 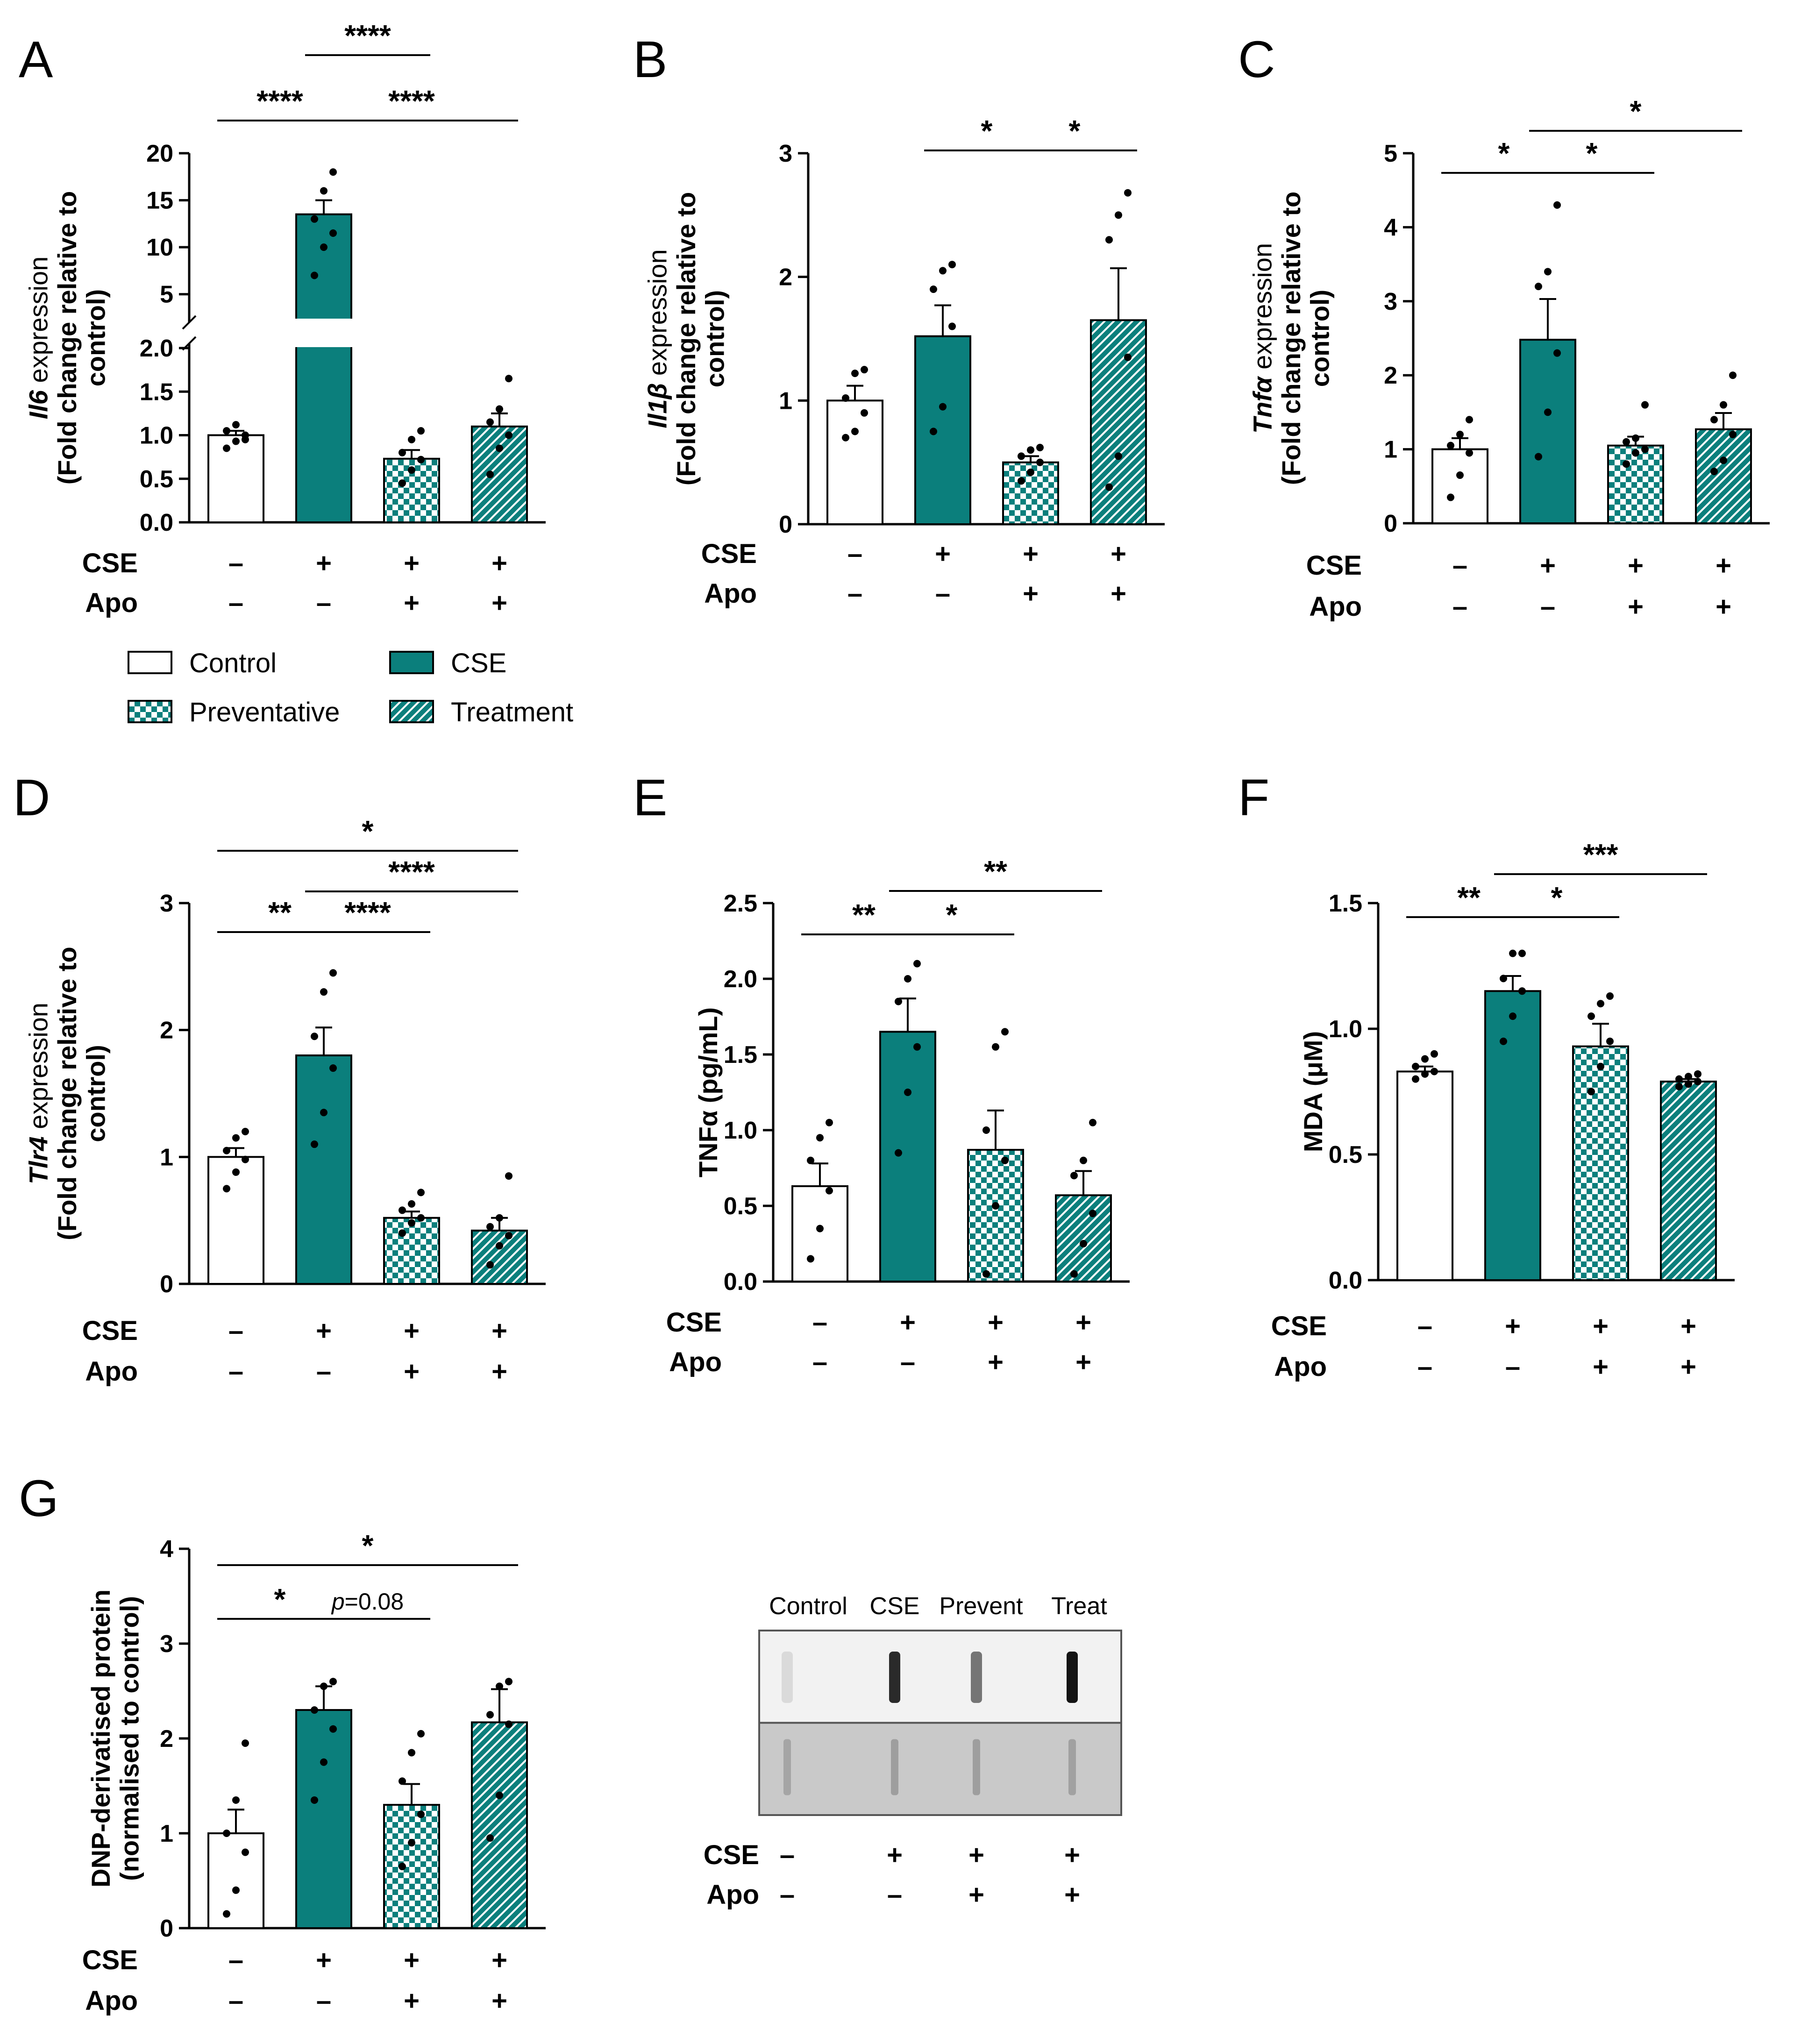 I want to click on significance-label: ***, so click(x=1600, y=854).